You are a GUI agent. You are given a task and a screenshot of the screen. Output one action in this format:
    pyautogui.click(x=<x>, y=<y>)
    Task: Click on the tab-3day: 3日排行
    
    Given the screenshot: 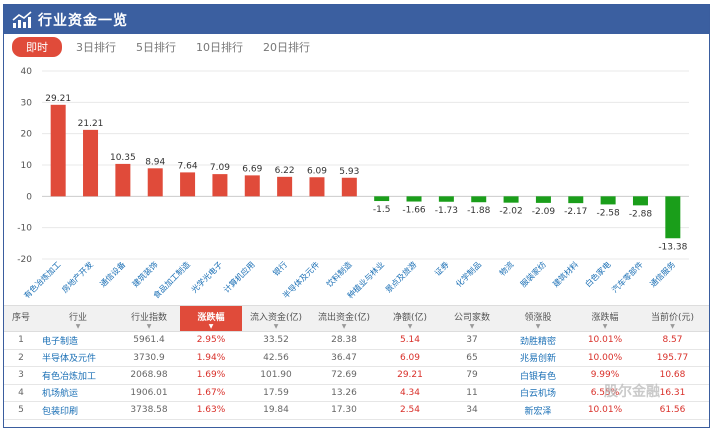 What is the action you would take?
    pyautogui.click(x=96, y=47)
    